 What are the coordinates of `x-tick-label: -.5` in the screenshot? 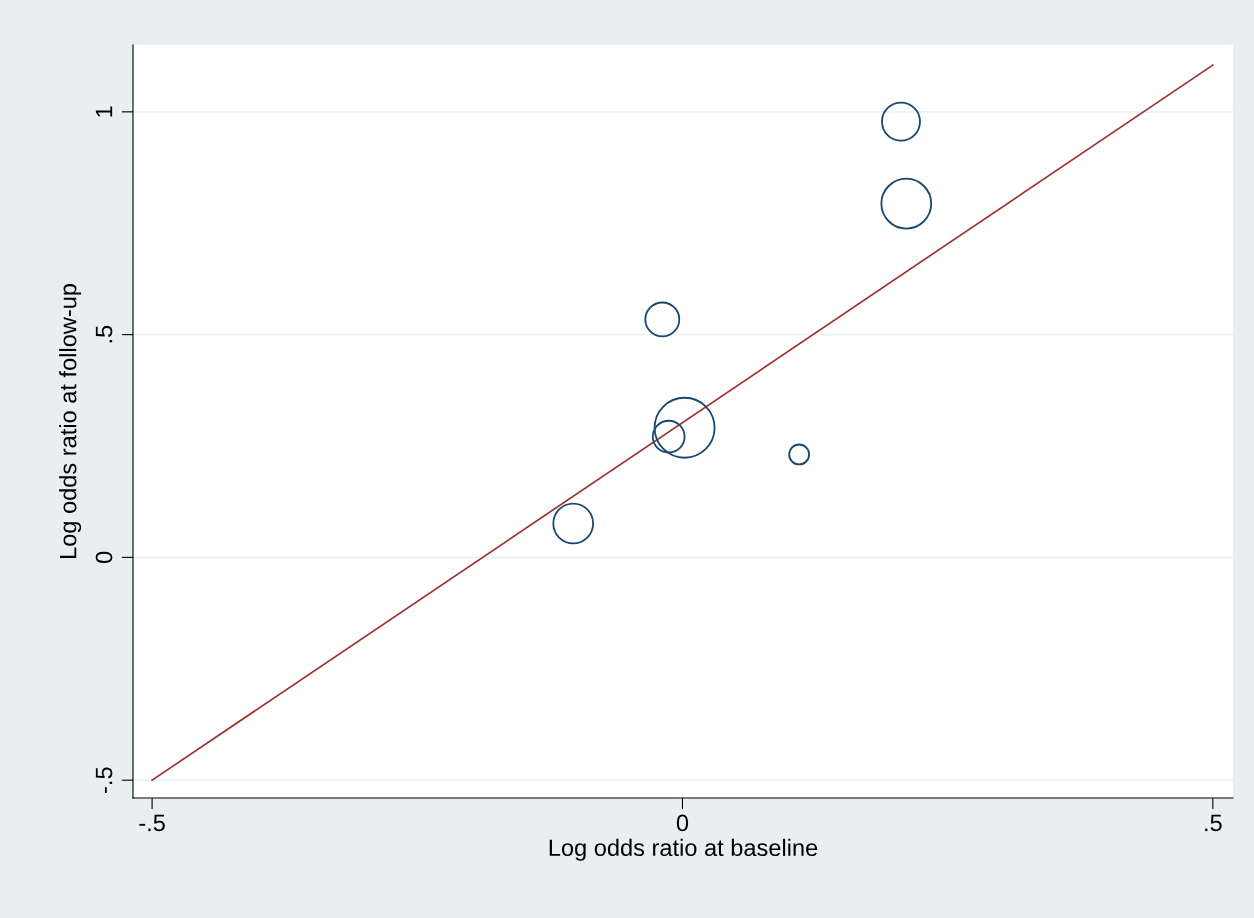 It's located at (152, 823).